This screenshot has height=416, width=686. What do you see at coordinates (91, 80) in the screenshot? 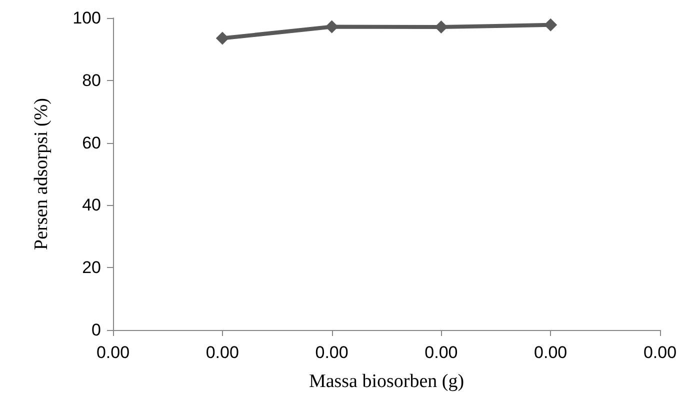
I see `y-tick-label: 80` at bounding box center [91, 80].